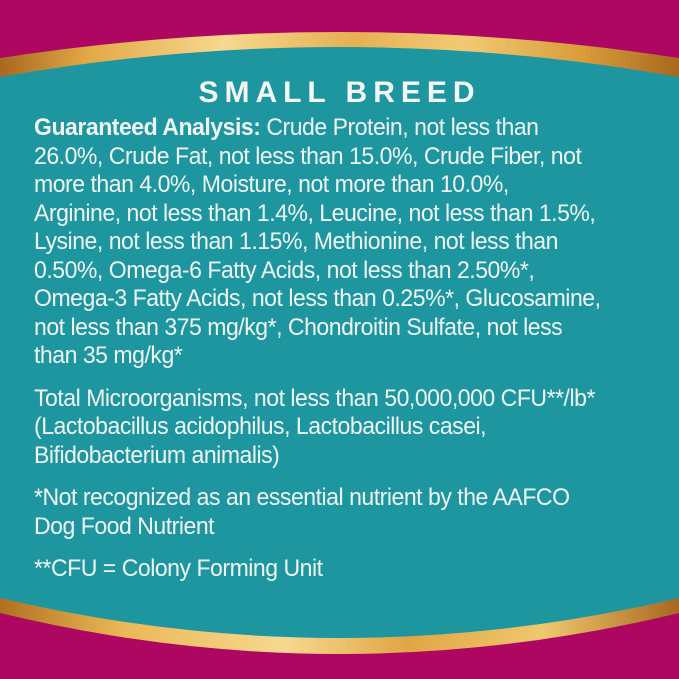 Image resolution: width=679 pixels, height=679 pixels. Describe the element at coordinates (147, 127) in the screenshot. I see `guaranteed-analysis-heading: Guaranteed Analysis:` at that location.